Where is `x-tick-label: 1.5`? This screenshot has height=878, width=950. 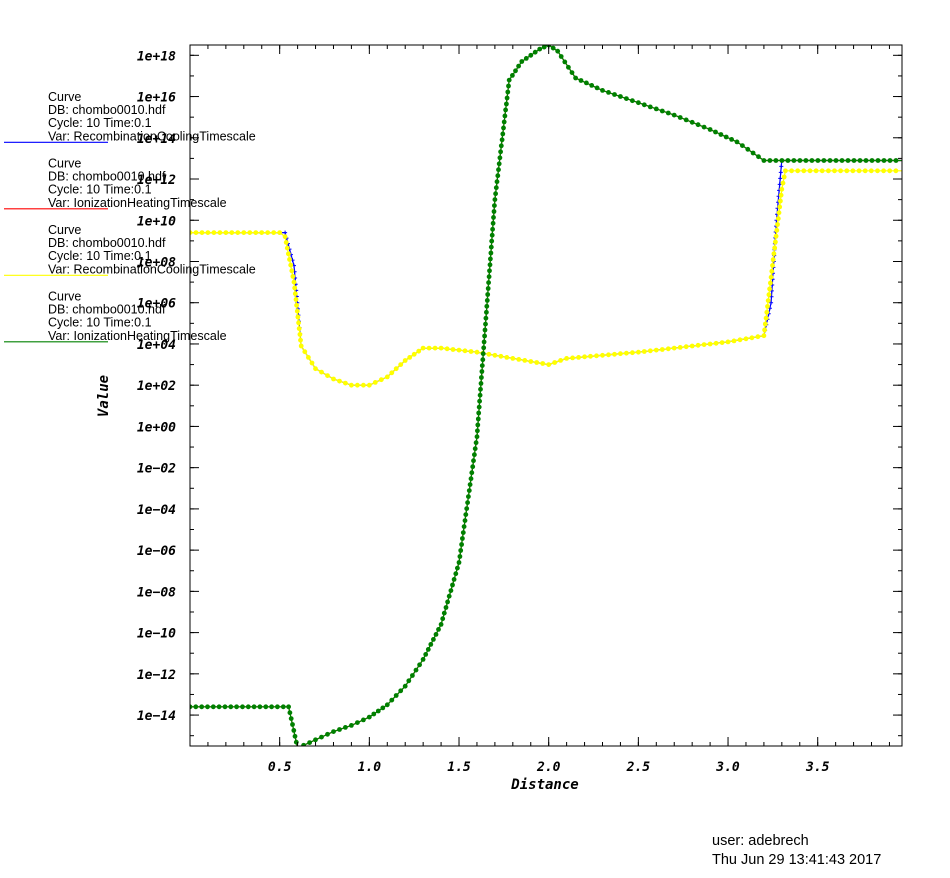 x-tick-label: 1.5 is located at coordinates (459, 767).